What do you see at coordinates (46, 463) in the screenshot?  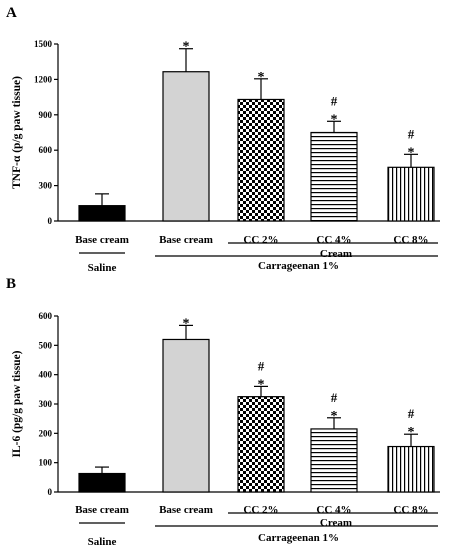 I see `y-tick-label: 100` at bounding box center [46, 463].